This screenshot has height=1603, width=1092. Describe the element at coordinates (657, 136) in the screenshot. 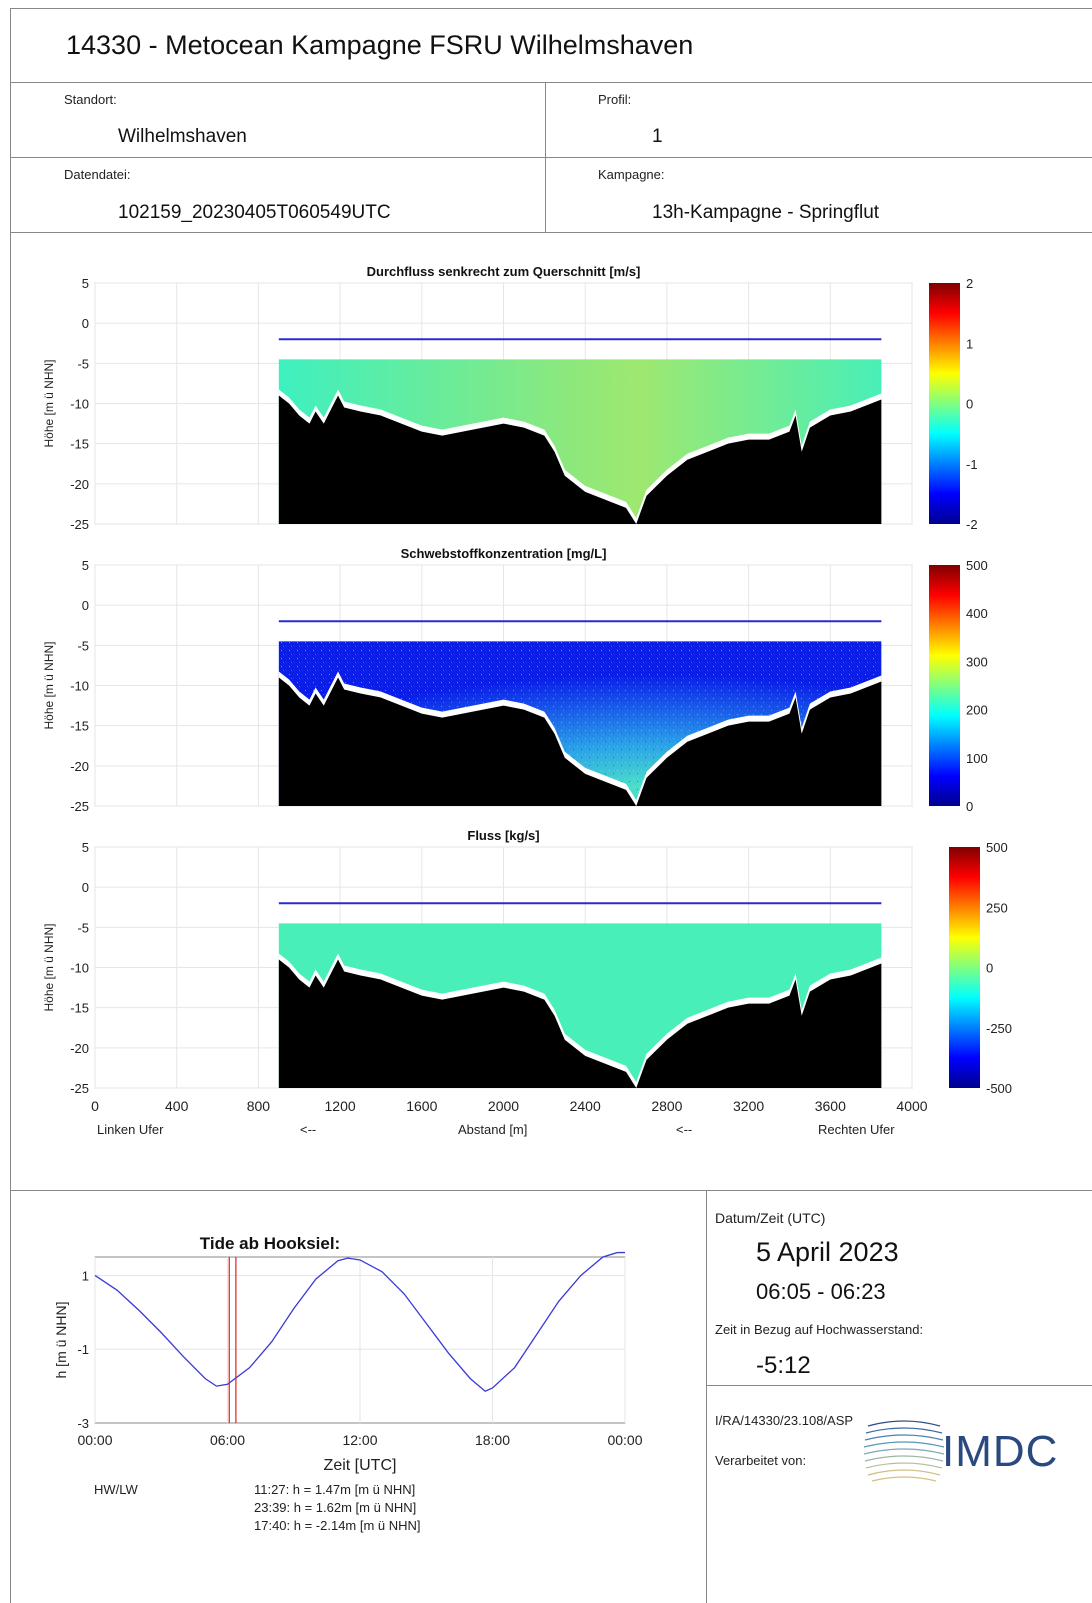

I see `profil-value: 1` at that location.